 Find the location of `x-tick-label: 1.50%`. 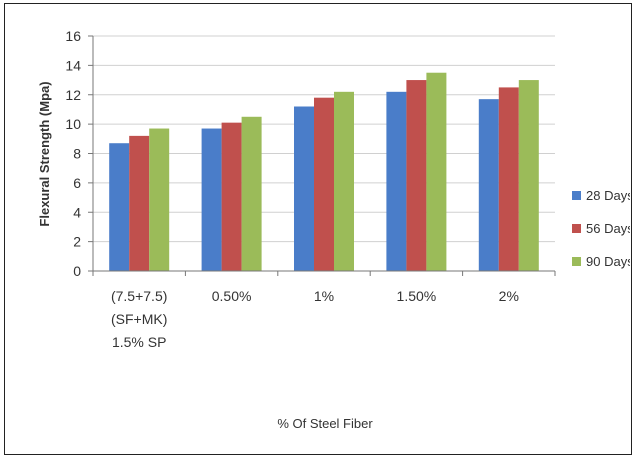

x-tick-label: 1.50% is located at coordinates (417, 296).